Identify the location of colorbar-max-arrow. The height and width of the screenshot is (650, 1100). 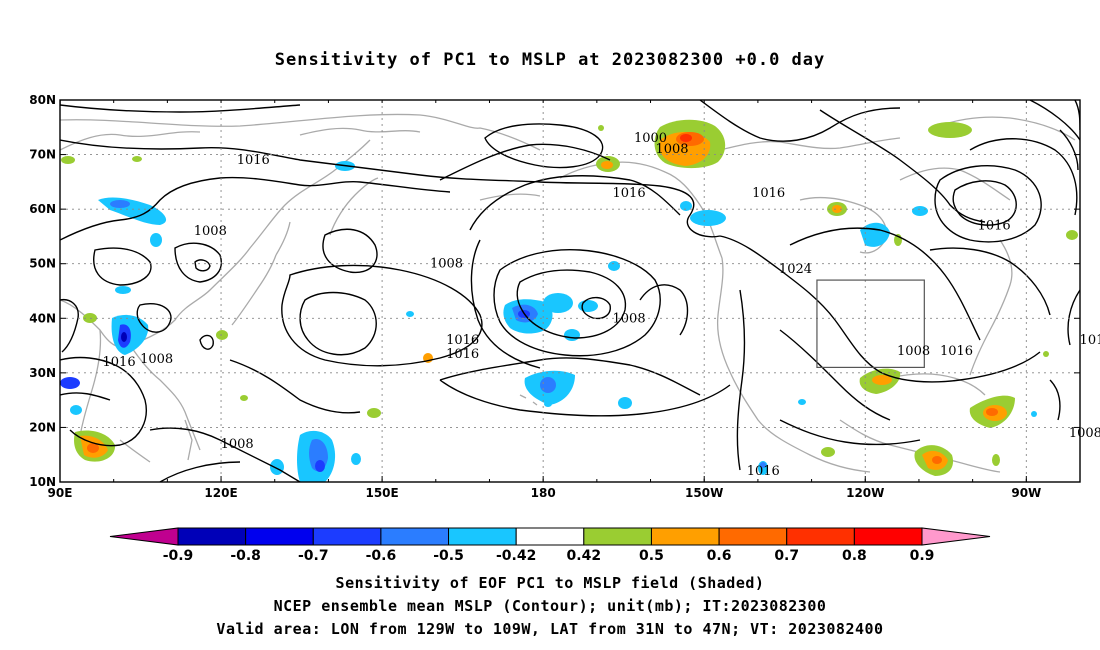
(956, 536).